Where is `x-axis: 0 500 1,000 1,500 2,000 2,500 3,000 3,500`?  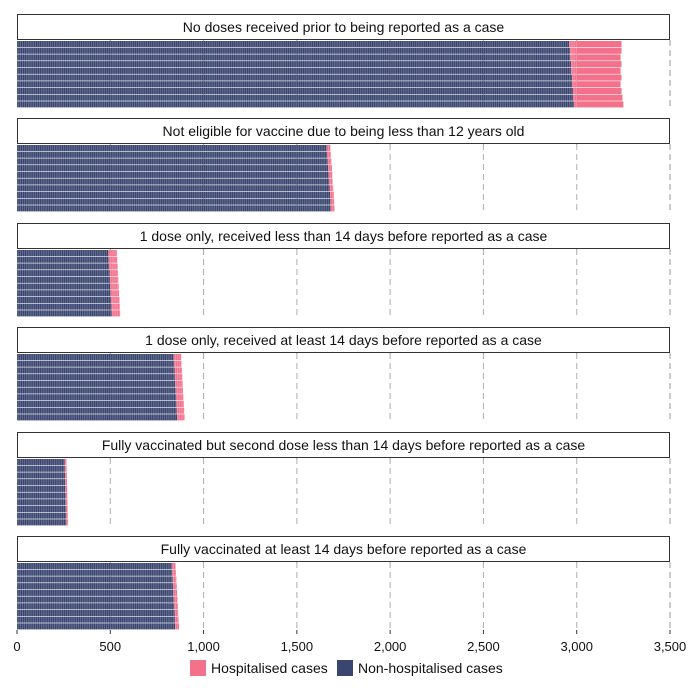
x-axis: 0 500 1,000 1,500 2,000 2,500 3,000 3,500 is located at coordinates (349, 642).